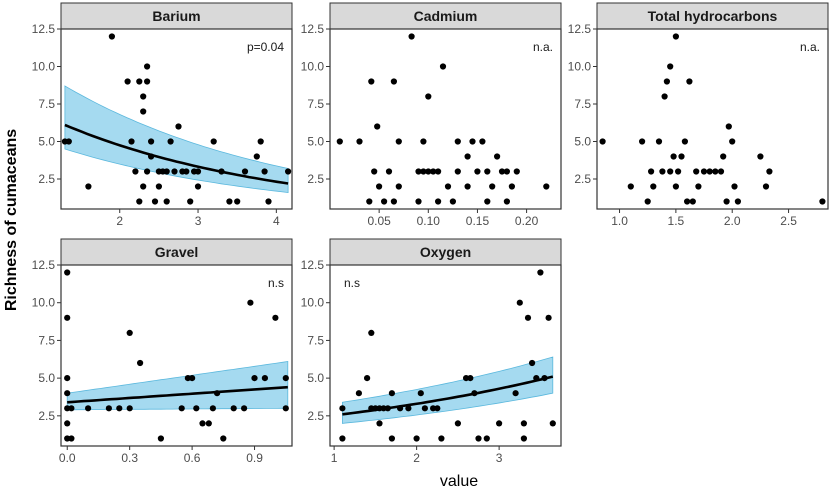 The image size is (829, 492). Describe the element at coordinates (11, 220) in the screenshot. I see `y-axis-title: Richness of cumaceans` at that location.